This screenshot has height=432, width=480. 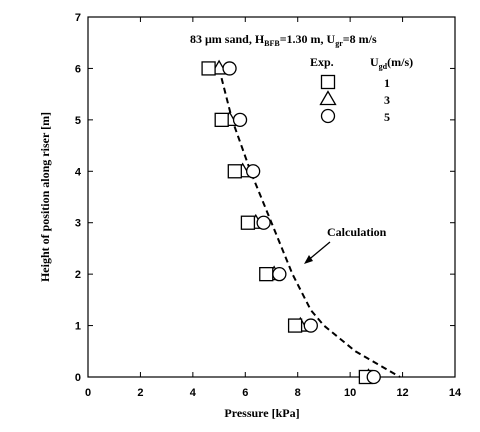 I want to click on y-axis-title: Height of position along riser [m], so click(x=45, y=197).